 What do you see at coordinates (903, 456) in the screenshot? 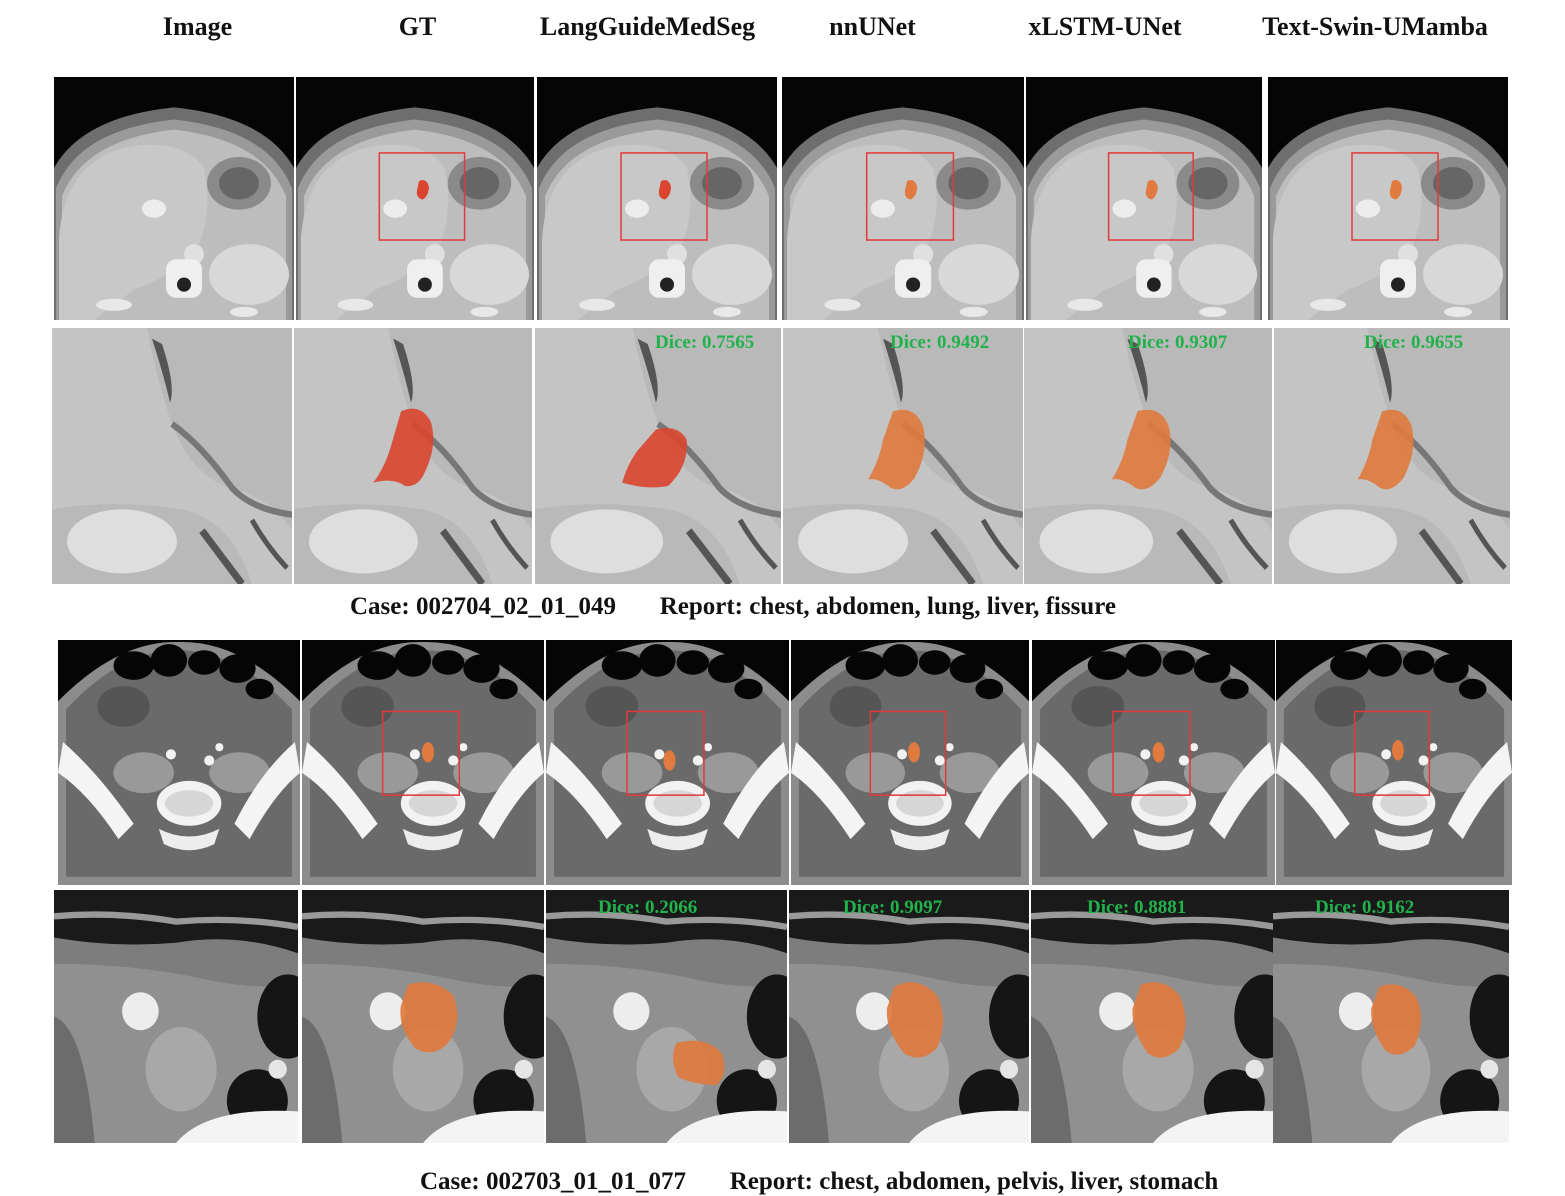
I see `case1-zoom-nnunet` at bounding box center [903, 456].